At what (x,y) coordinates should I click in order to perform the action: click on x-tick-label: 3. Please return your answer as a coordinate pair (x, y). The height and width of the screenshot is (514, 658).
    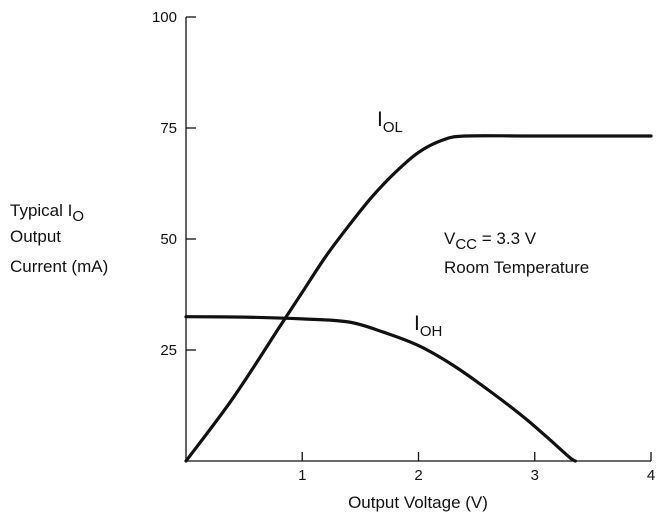
    Looking at the image, I should click on (535, 475).